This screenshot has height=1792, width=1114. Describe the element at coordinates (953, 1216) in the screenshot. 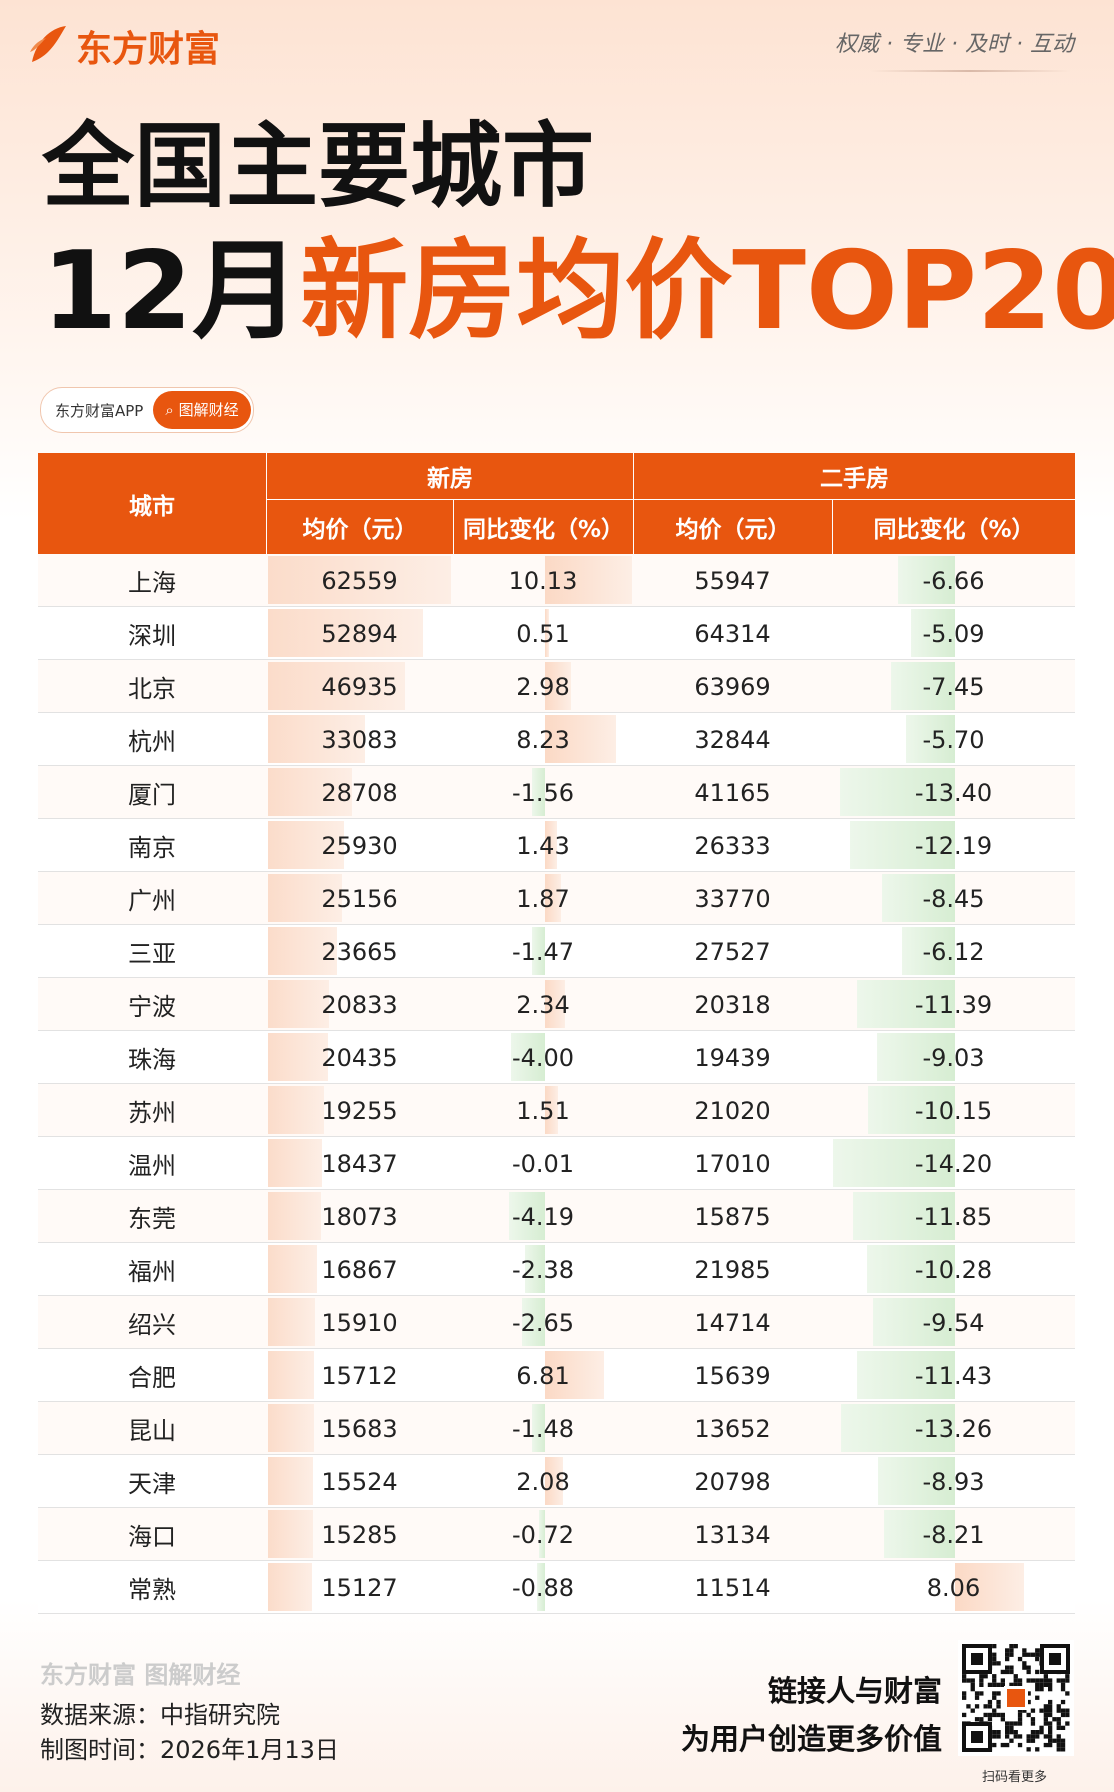

I see `cell: -11.85` at that location.